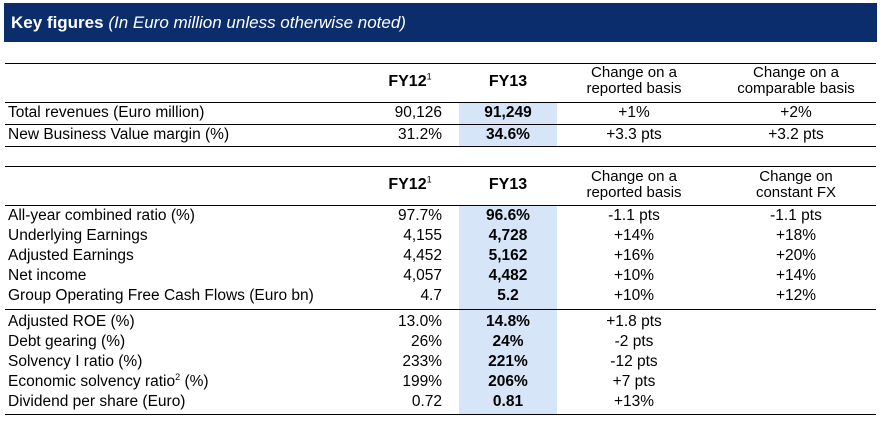 The height and width of the screenshot is (424, 883). I want to click on row-change-reported: +14%, so click(634, 235).